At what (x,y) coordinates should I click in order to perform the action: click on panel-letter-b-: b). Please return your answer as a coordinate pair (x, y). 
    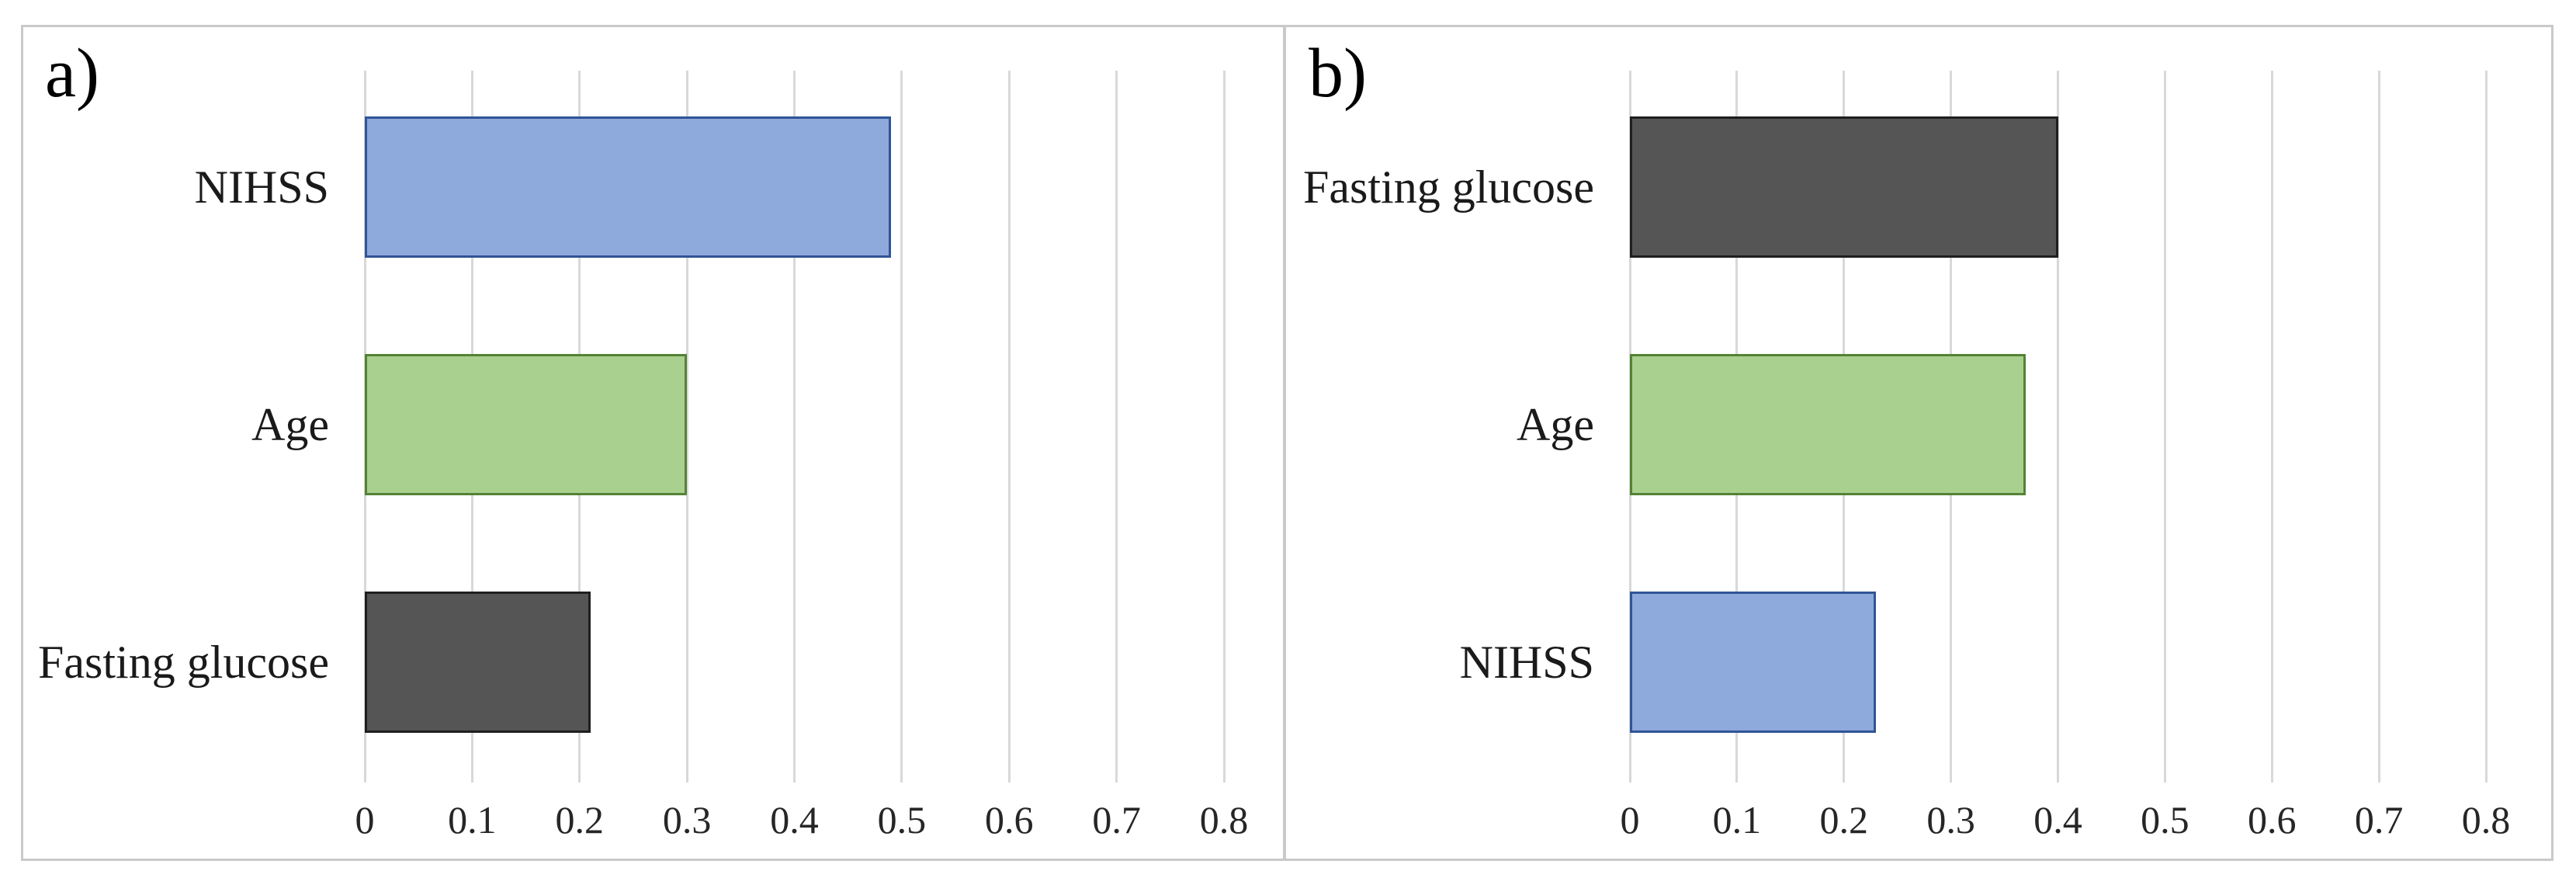
    Looking at the image, I should click on (1338, 73).